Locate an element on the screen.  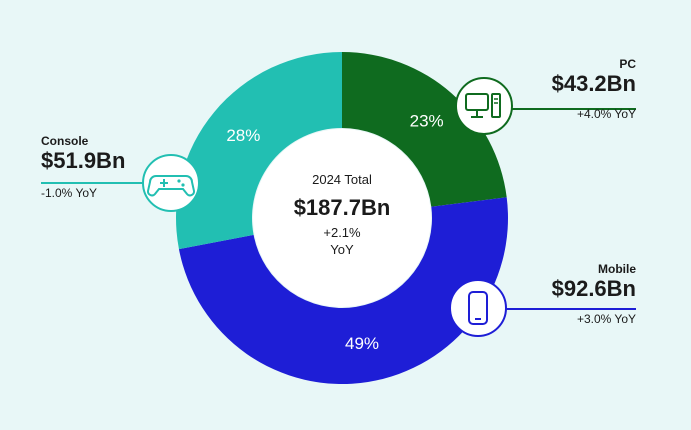
mobile-phone-icon is located at coordinates (478, 308).